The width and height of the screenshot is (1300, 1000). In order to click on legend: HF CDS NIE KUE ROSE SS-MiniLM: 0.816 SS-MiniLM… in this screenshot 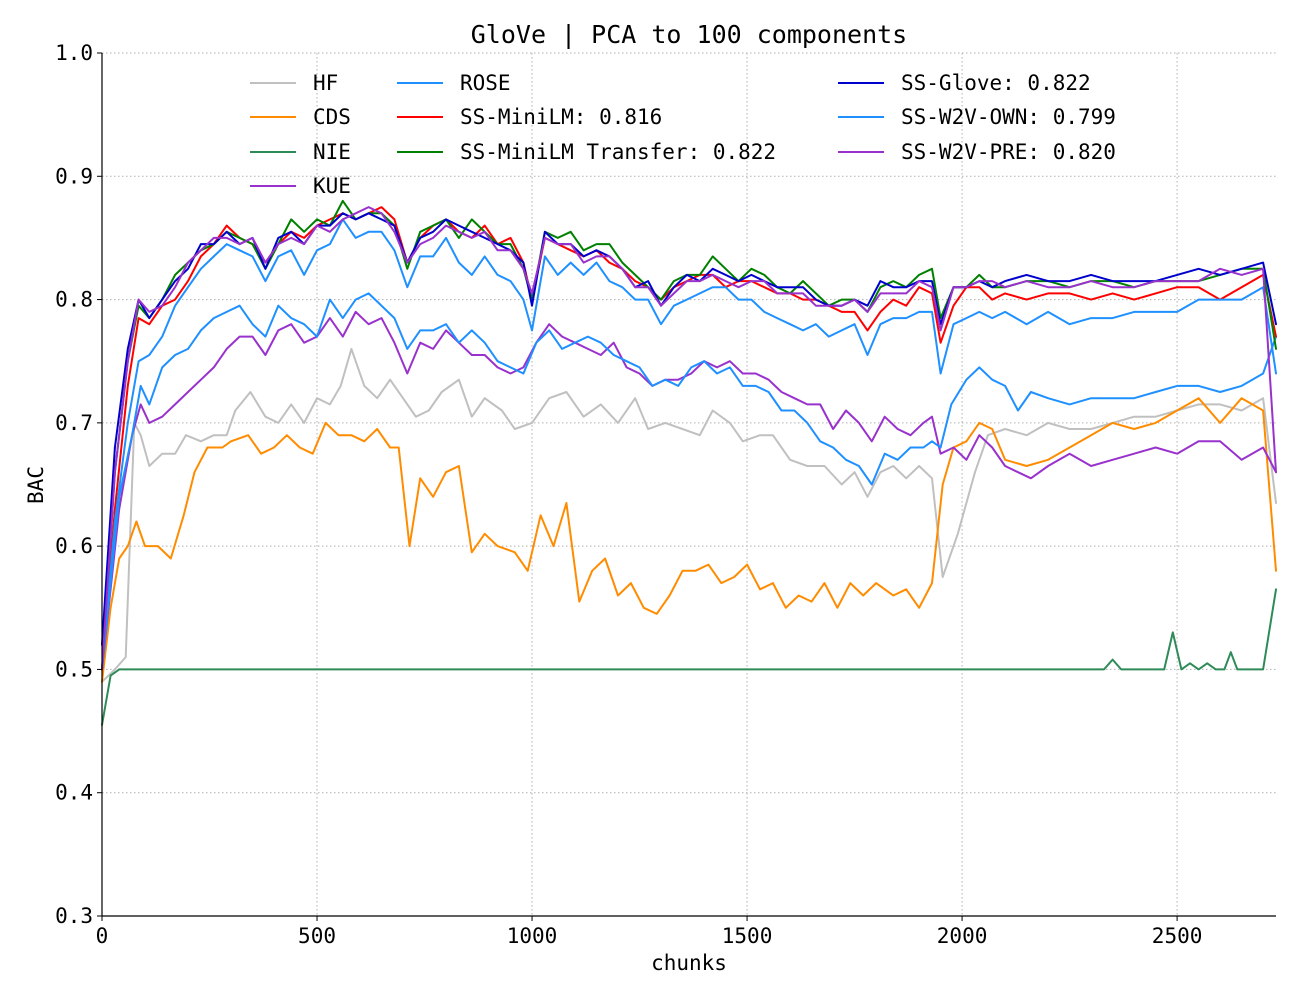, I will do `click(683, 134)`.